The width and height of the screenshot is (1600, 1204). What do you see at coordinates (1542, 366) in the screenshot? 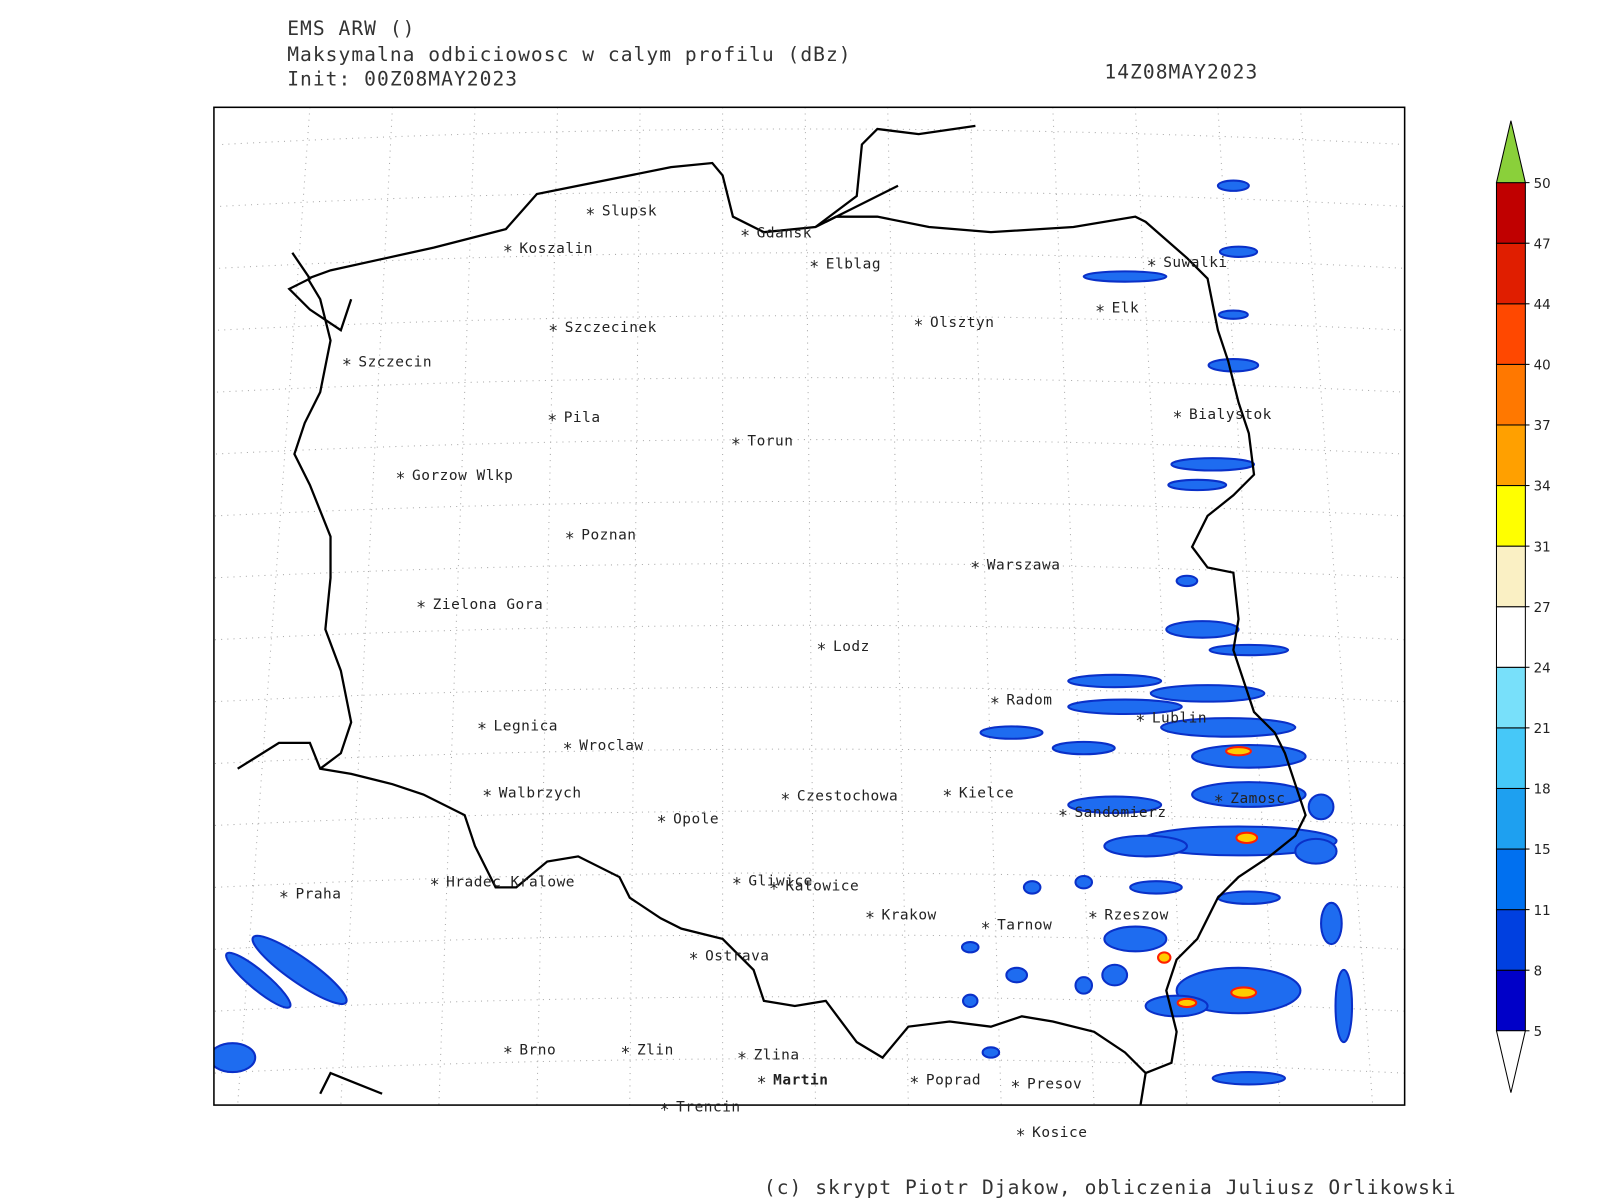
I see `colorbar-tick-label: 40` at bounding box center [1542, 366].